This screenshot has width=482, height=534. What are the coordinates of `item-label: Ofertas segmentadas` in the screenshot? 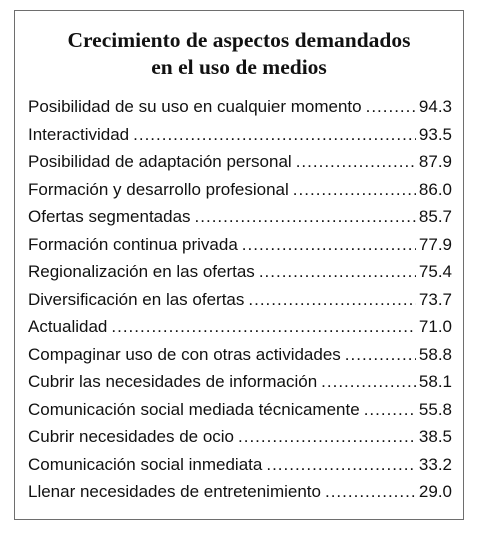 It's located at (109, 216).